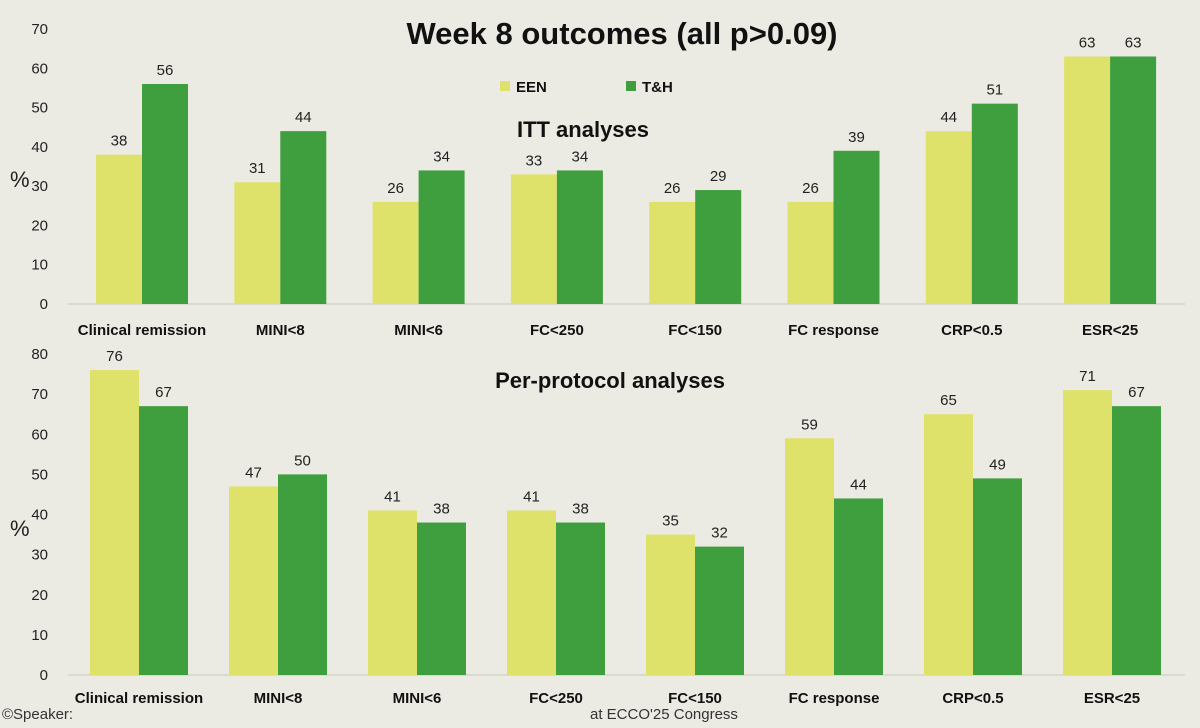  What do you see at coordinates (38, 714) in the screenshot?
I see `footer-speaker: ©Speaker:` at bounding box center [38, 714].